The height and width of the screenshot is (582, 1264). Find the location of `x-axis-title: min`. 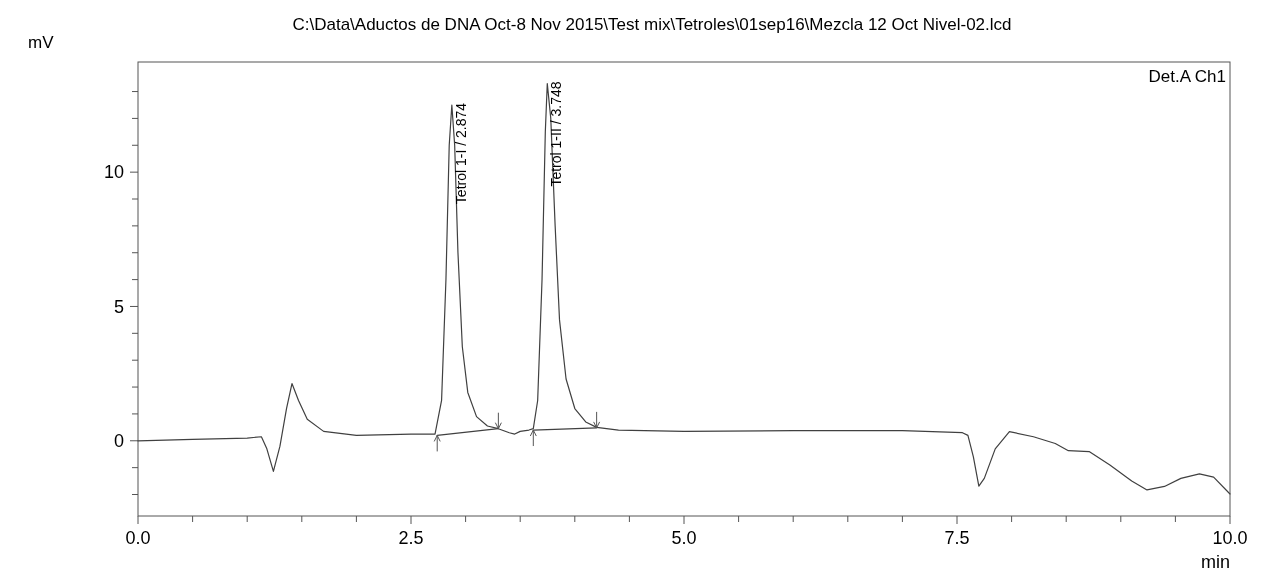

x-axis-title: min is located at coordinates (1215, 562).